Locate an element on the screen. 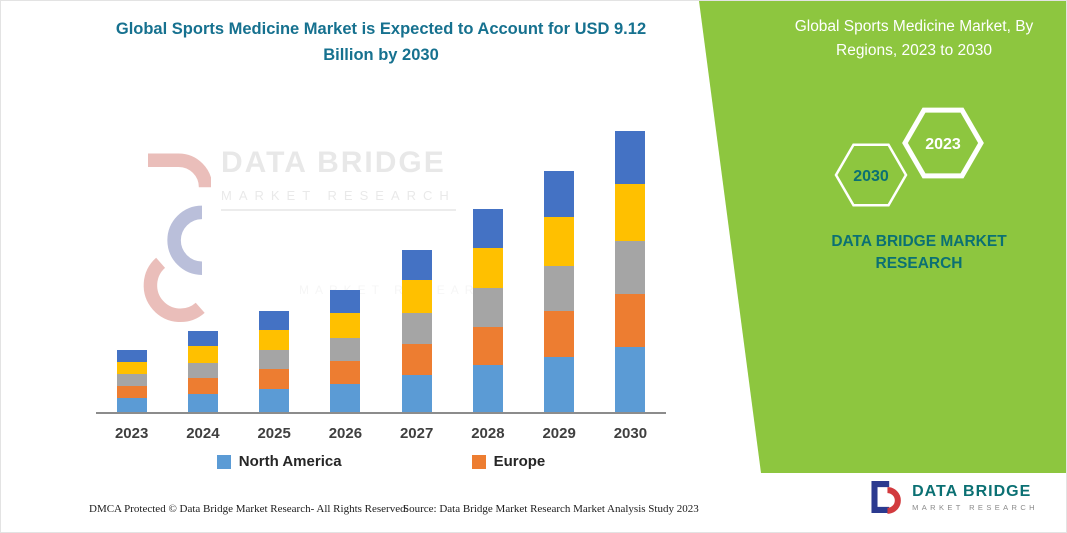 The width and height of the screenshot is (1067, 533). watermark-logo-icon is located at coordinates (177, 238).